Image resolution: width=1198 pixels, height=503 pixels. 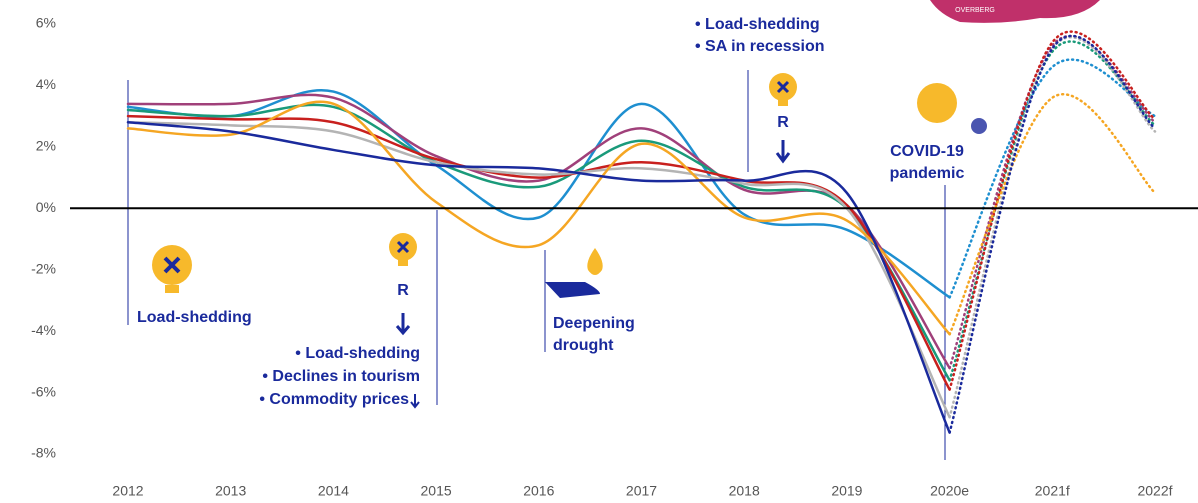 I want to click on x-tick-label: 2012, so click(x=127, y=491).